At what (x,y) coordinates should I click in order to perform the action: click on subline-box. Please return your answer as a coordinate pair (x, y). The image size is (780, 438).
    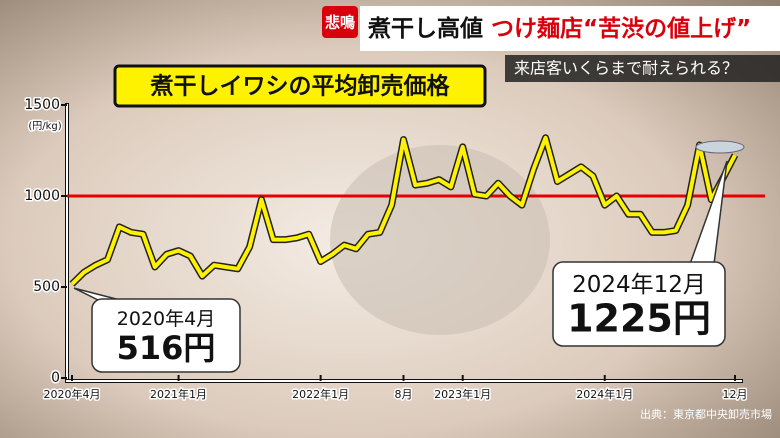
    Looking at the image, I should click on (642, 68).